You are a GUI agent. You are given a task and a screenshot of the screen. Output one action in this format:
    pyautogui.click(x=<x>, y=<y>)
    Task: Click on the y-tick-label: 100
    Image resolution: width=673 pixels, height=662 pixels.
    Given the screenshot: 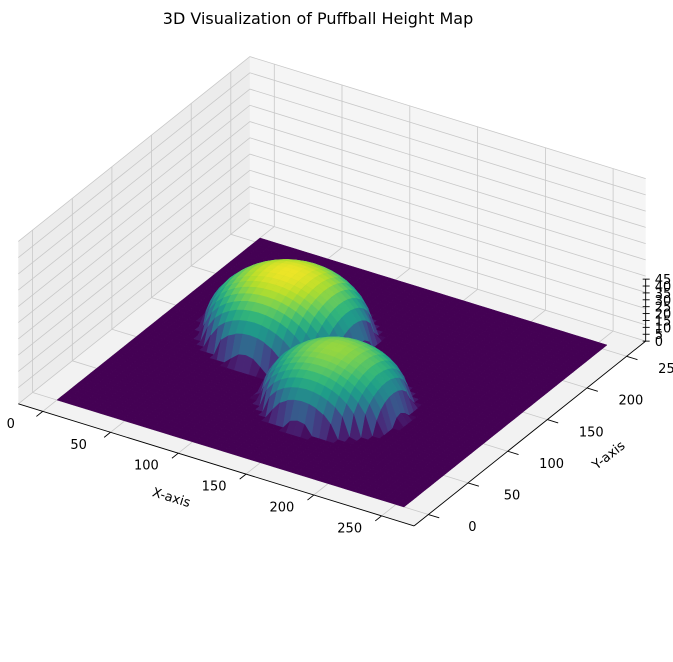 What is the action you would take?
    pyautogui.click(x=551, y=464)
    